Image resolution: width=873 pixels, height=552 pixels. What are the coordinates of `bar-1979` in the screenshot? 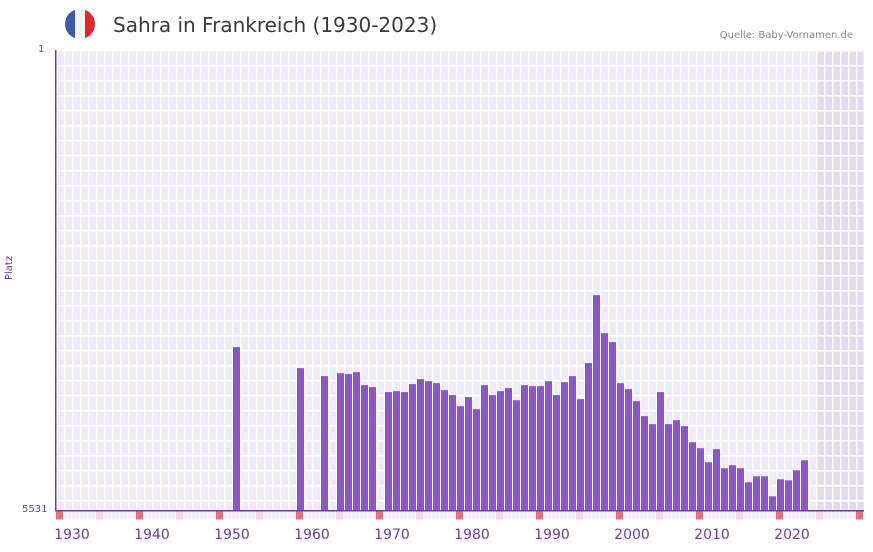 It's located at (468, 453).